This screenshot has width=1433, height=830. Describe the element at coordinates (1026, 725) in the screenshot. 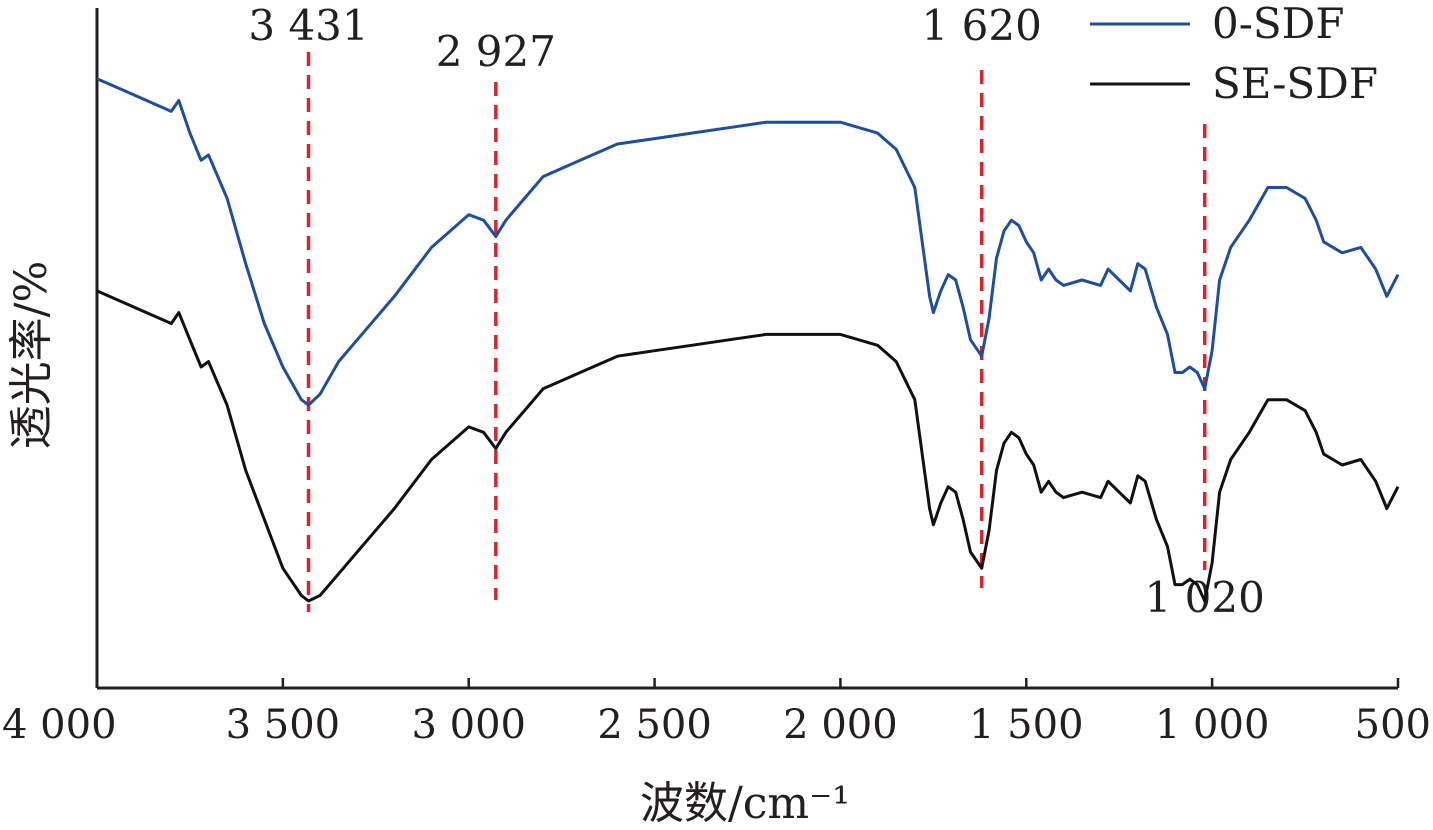

I see `x-tick-label: 1 500` at that location.